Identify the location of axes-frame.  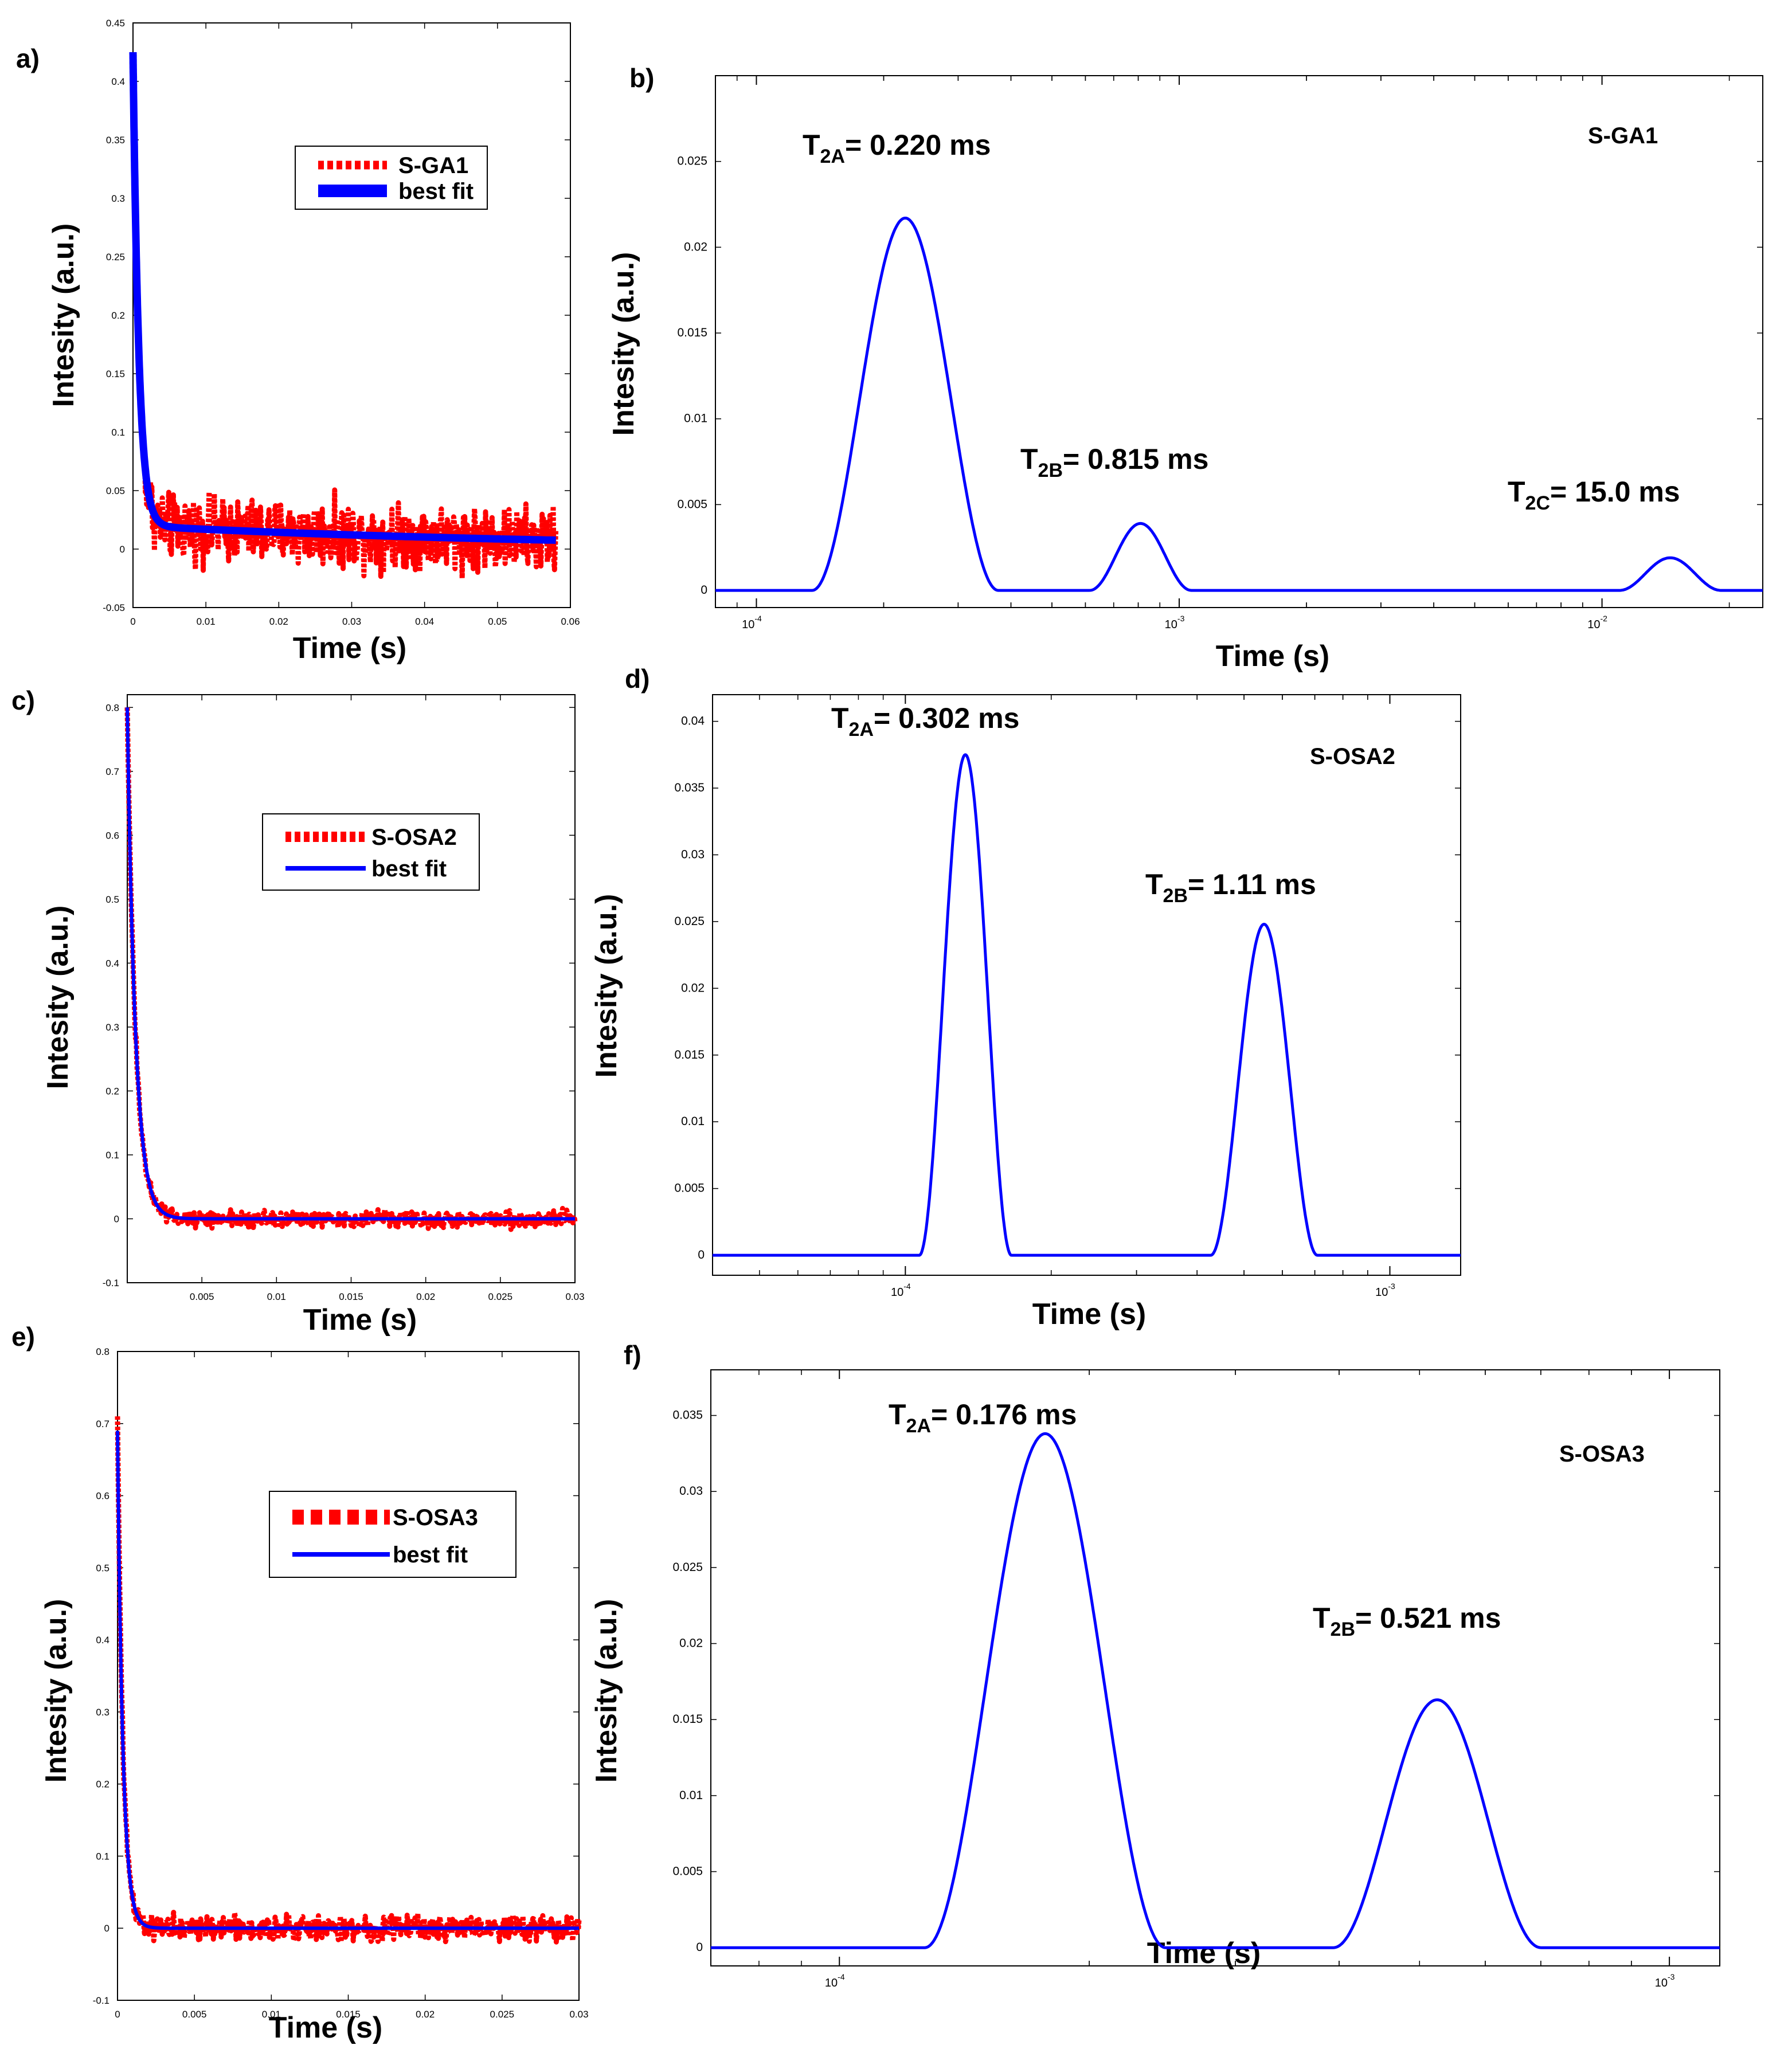
(1086, 985).